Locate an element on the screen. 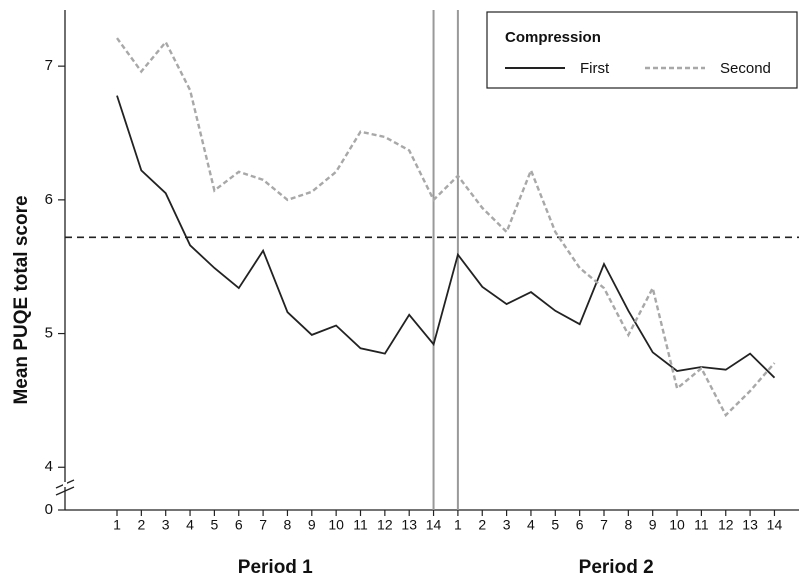  legend-title: Compression is located at coordinates (553, 37).